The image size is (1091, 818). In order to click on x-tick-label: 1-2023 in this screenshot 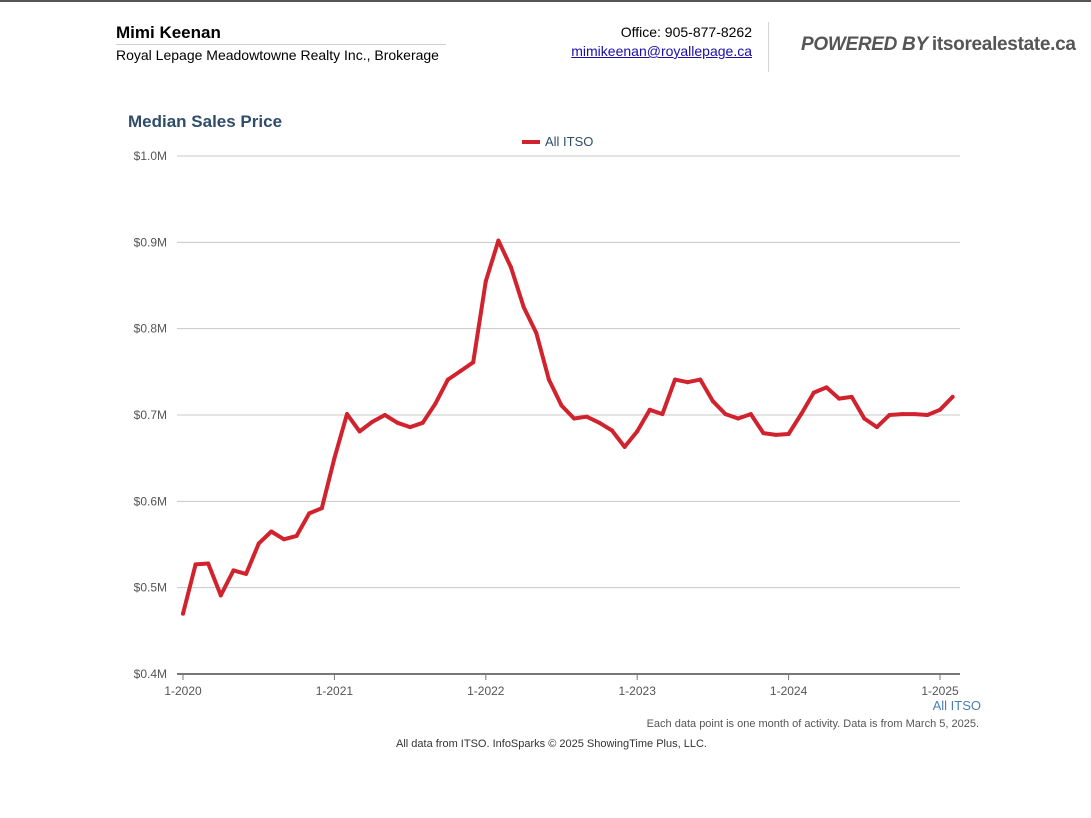, I will do `click(638, 691)`.